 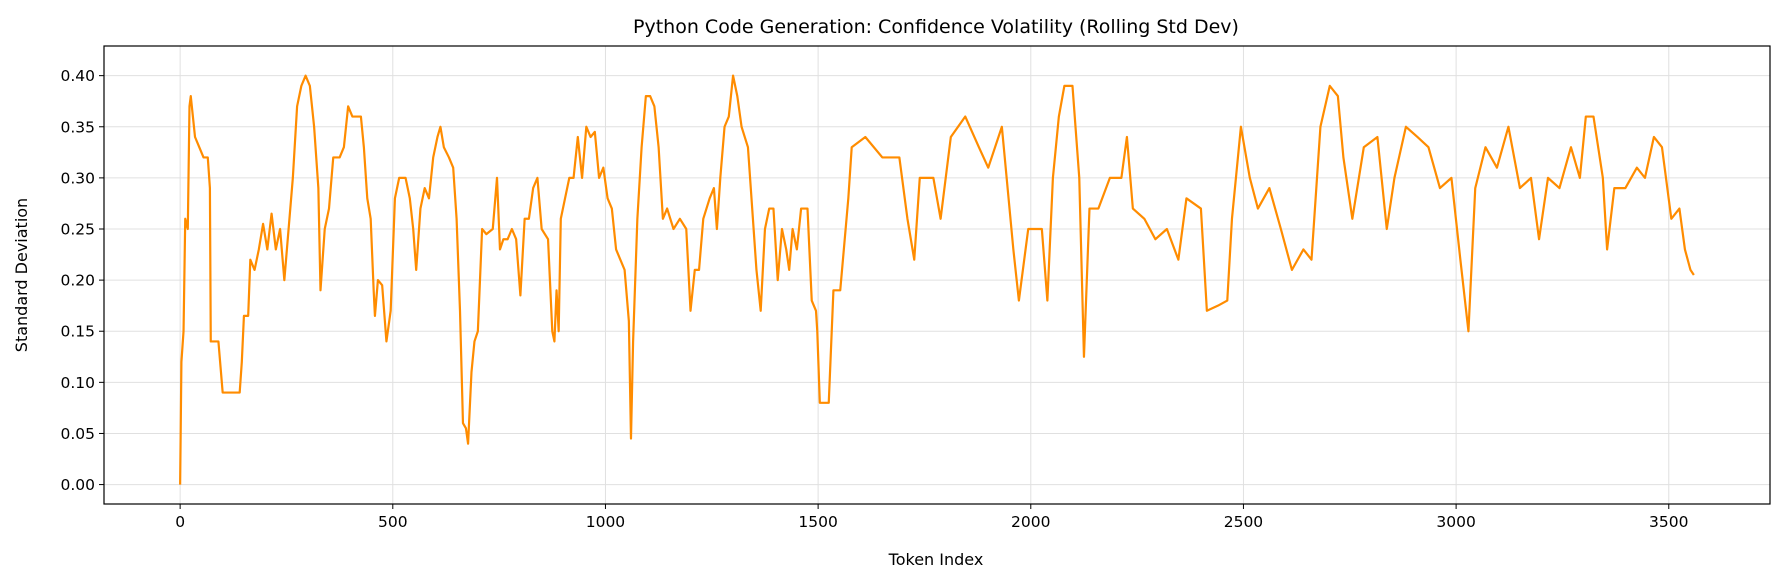 I want to click on y-tick-label: 0.00, so click(x=77, y=485).